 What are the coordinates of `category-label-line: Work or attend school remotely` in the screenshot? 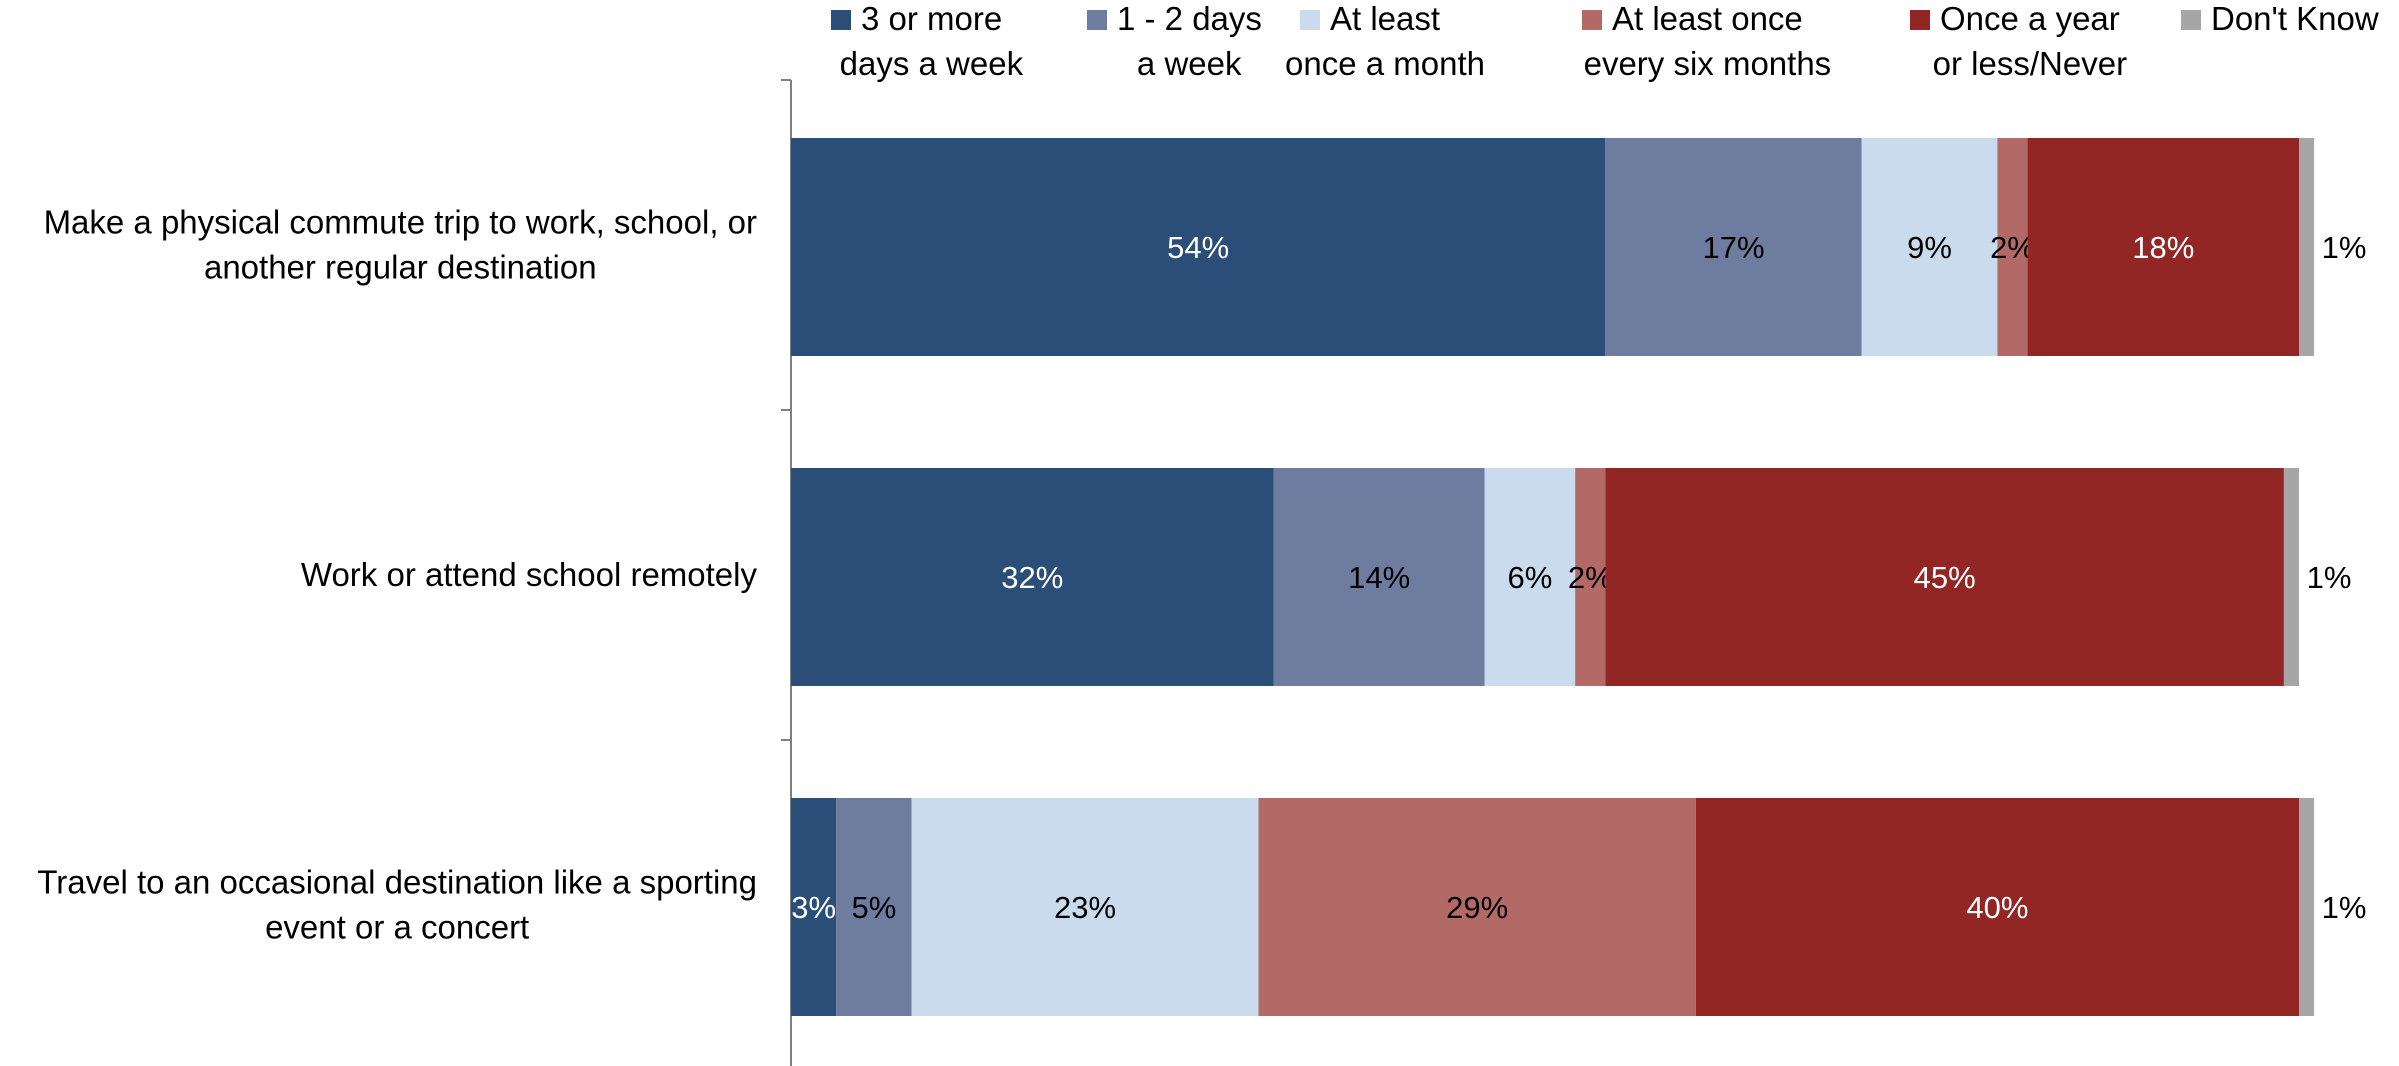 It's located at (529, 574).